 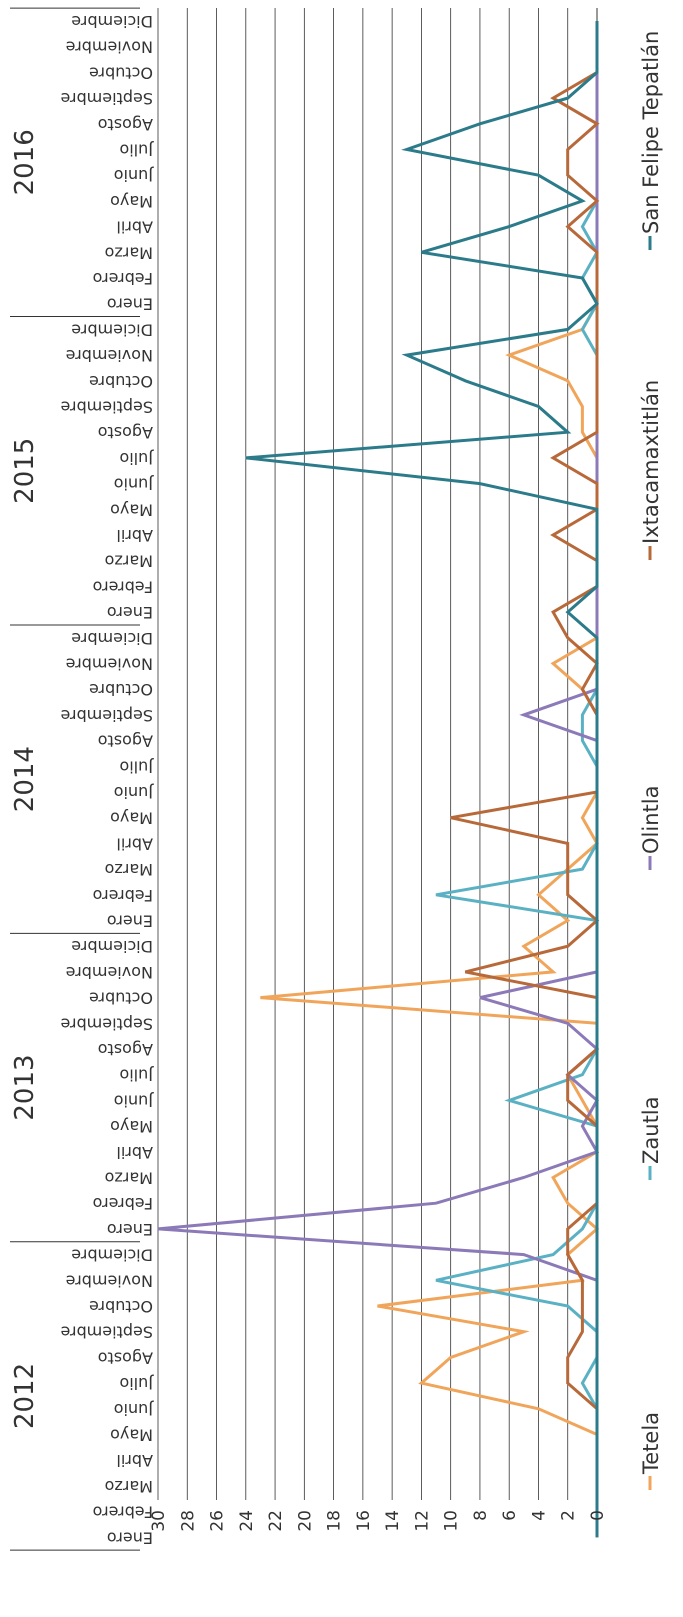 I want to click on legend-label: Tetela, so click(x=651, y=1443).